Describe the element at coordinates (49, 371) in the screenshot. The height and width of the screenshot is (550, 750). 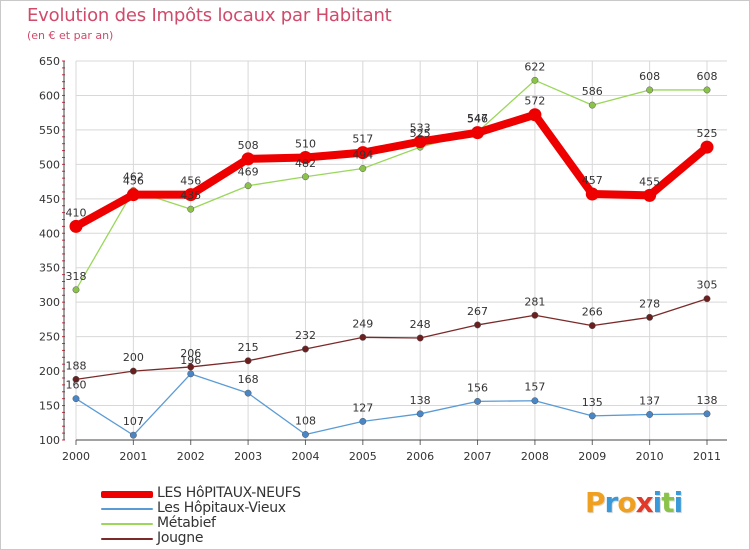
I see `y-tick-label: 200` at that location.